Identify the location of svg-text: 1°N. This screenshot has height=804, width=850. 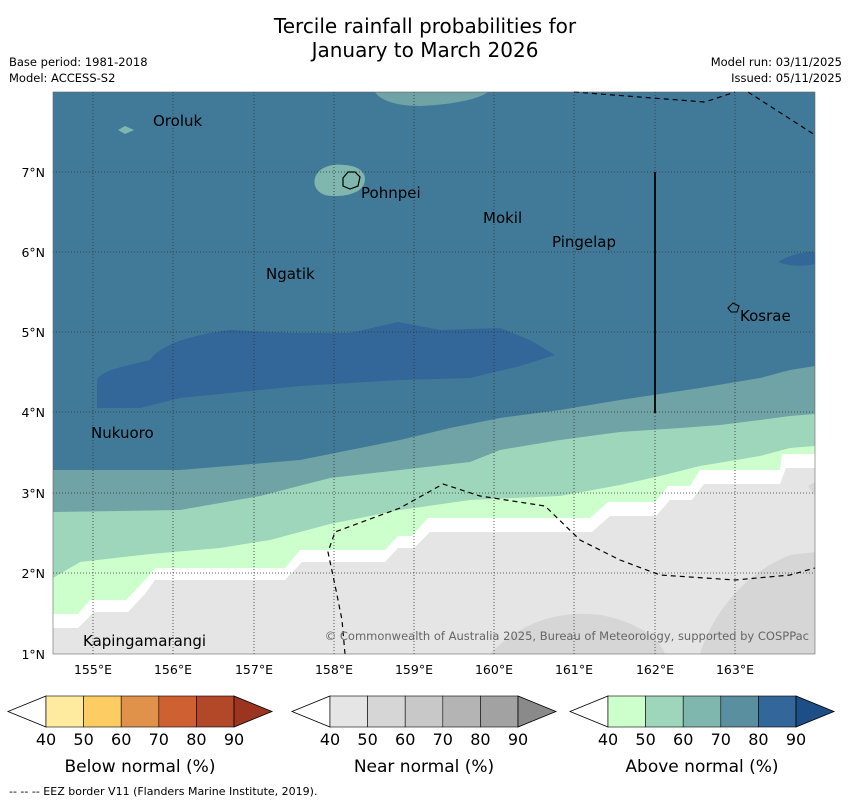
(33, 654).